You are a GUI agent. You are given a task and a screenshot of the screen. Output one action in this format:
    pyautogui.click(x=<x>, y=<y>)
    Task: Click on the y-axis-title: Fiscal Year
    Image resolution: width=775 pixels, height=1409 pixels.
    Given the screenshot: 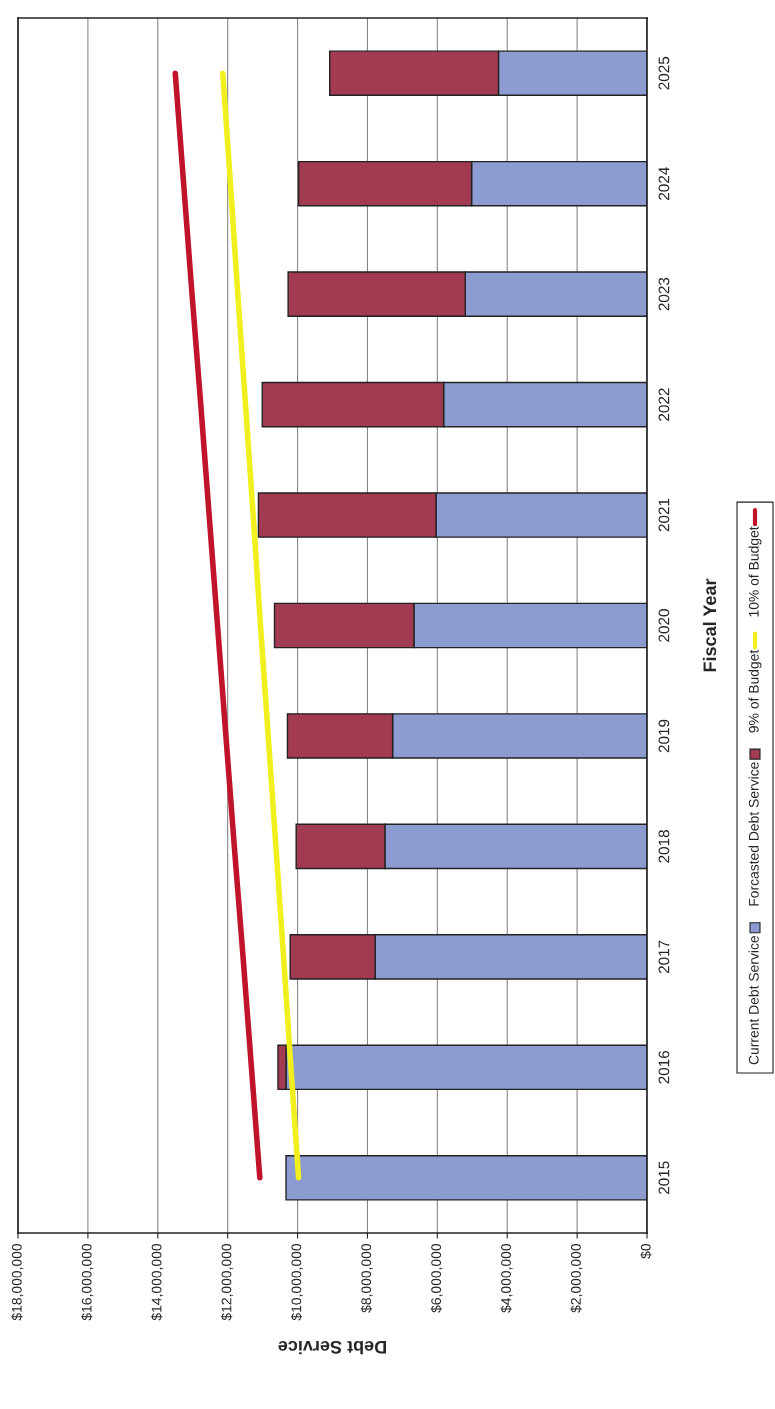 What is the action you would take?
    pyautogui.click(x=709, y=625)
    